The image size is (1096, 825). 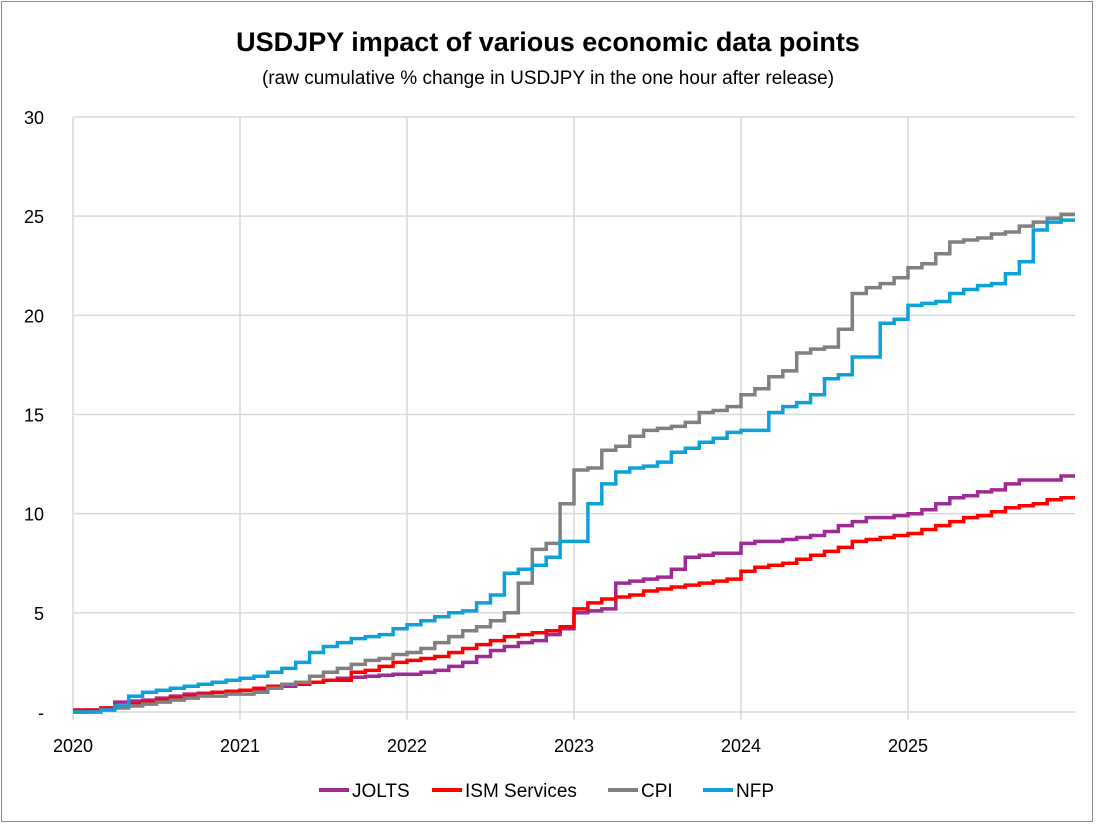 What do you see at coordinates (34, 118) in the screenshot?
I see `y-tick-label: 30` at bounding box center [34, 118].